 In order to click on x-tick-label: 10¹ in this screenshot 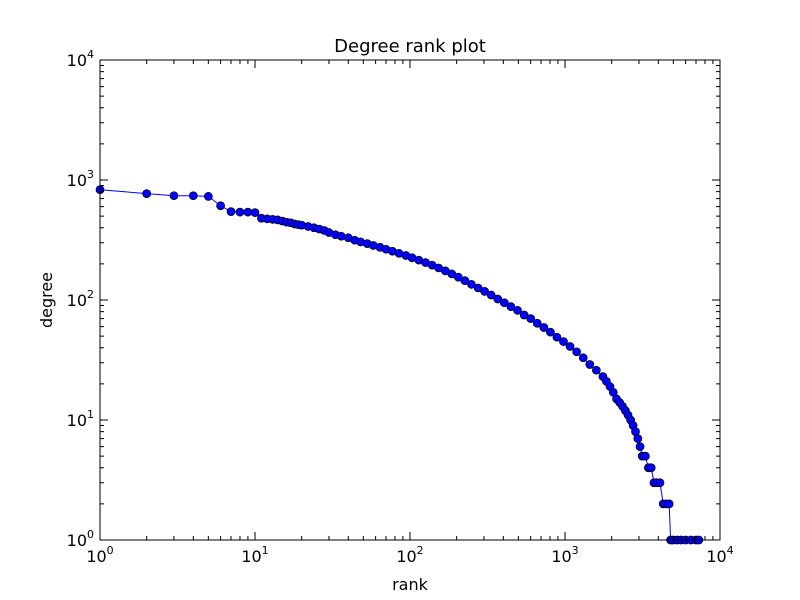, I will do `click(254, 555)`.